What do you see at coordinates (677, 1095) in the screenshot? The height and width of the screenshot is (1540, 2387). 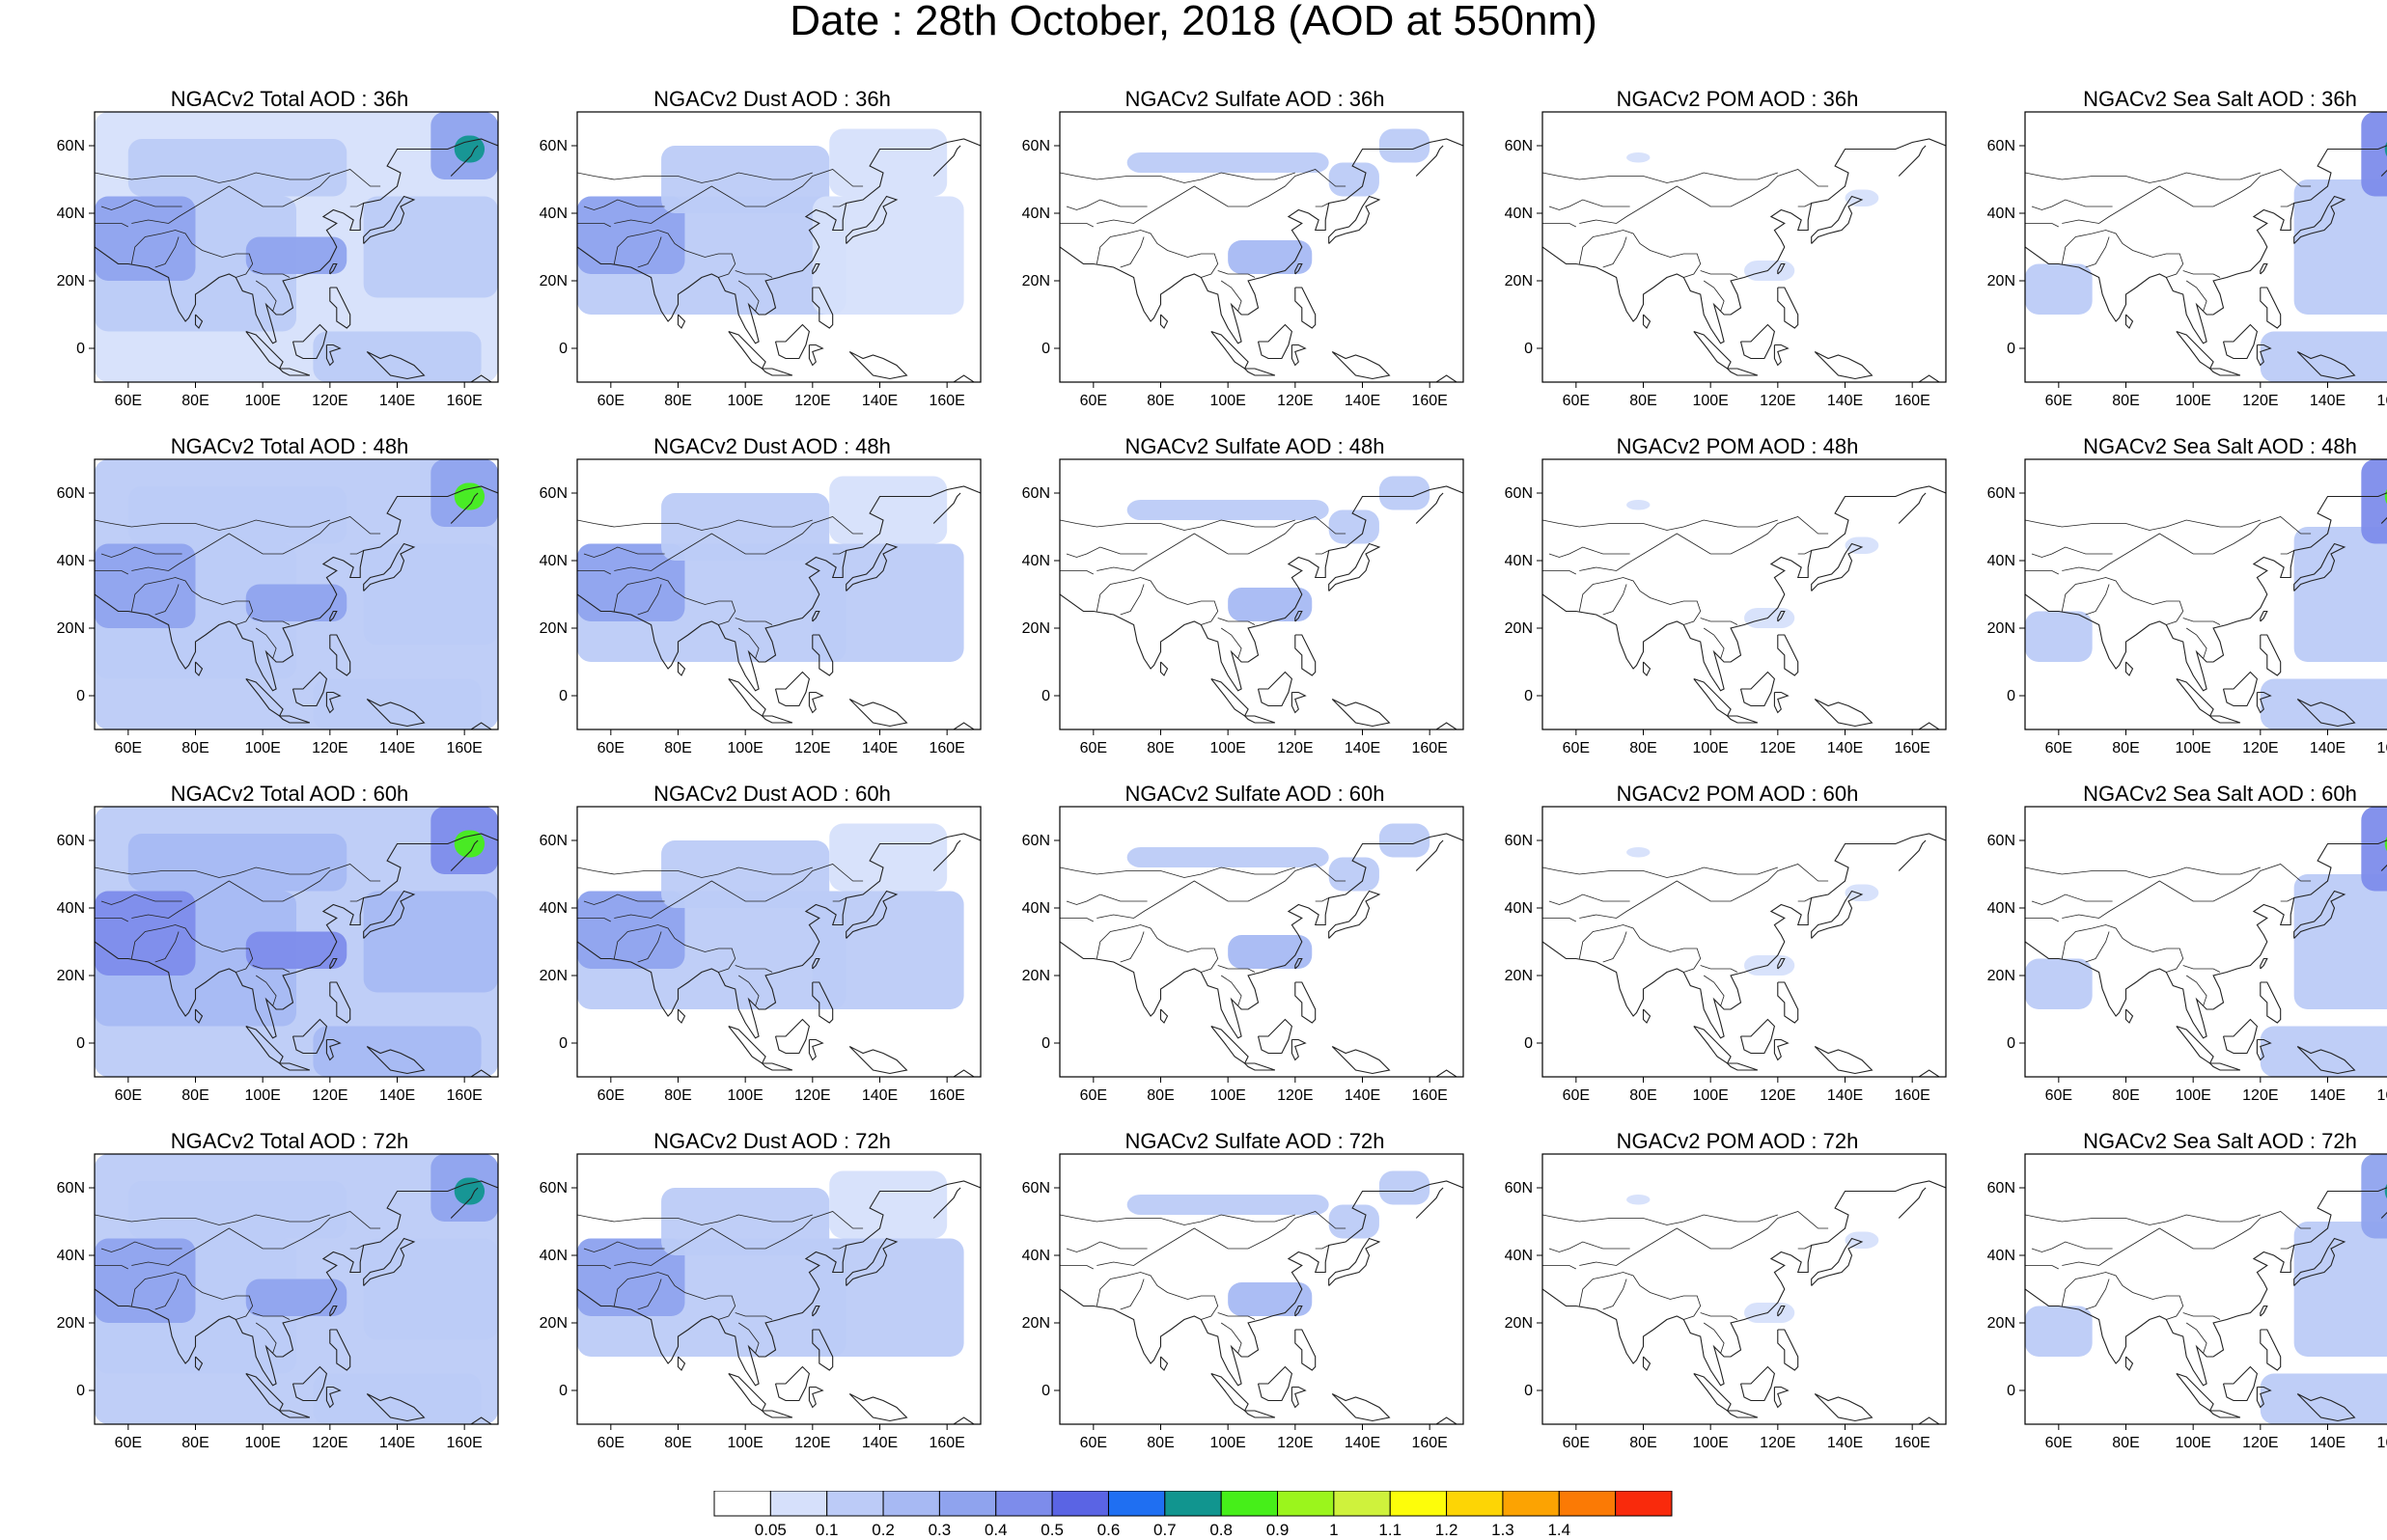 I see `x-tick-label: 80E` at bounding box center [677, 1095].